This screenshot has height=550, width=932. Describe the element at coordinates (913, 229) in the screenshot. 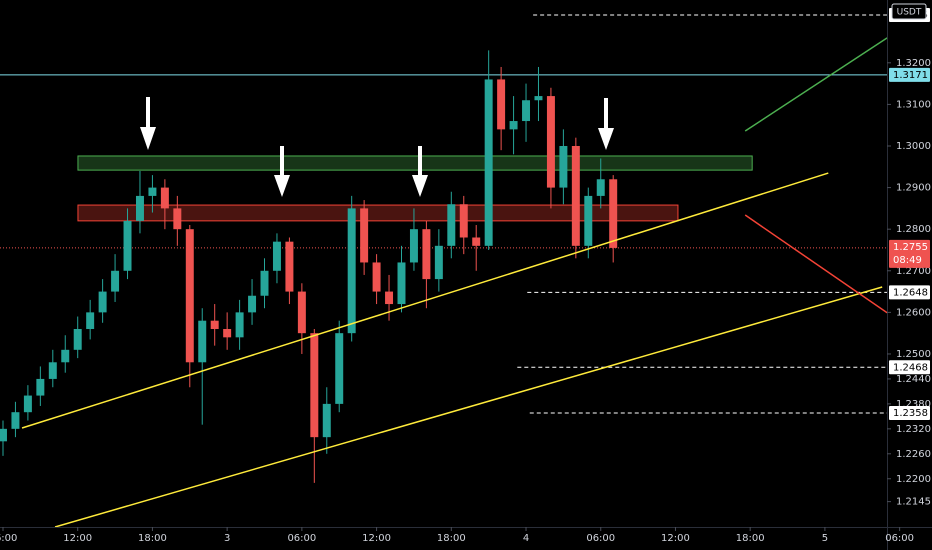

I see `y-tick-label: 1.2800` at that location.